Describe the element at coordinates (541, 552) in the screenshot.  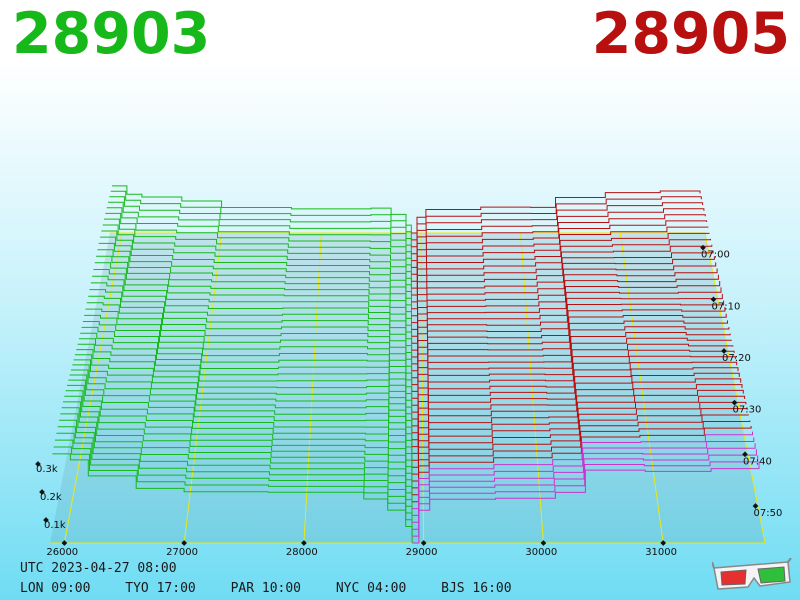
I see `x-tick-label: 30000` at that location.